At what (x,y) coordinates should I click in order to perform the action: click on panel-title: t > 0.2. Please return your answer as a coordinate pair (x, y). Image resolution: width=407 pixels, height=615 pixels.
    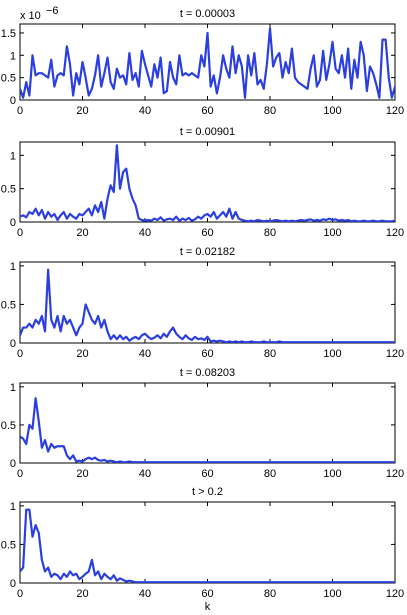
    Looking at the image, I should click on (207, 492).